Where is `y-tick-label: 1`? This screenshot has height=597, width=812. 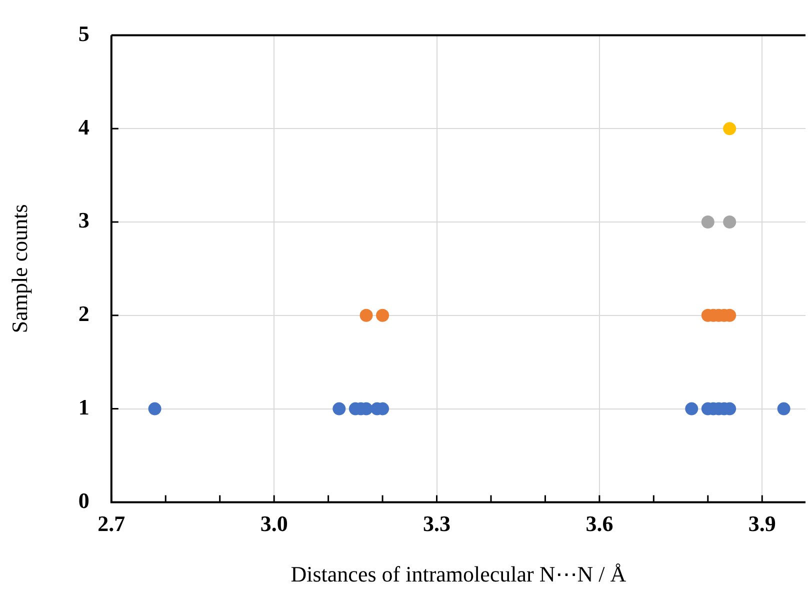 y-tick-label: 1 is located at coordinates (84, 407).